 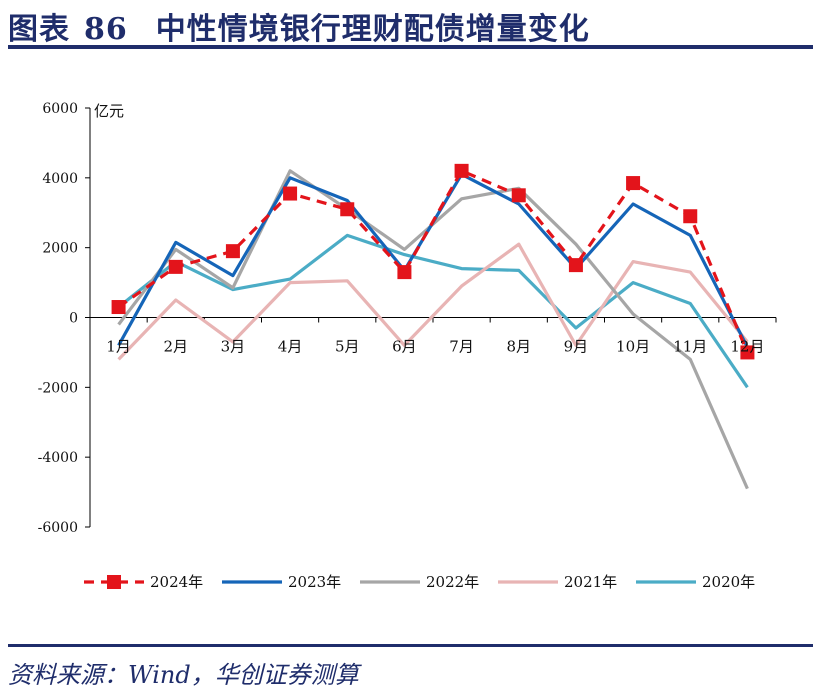 What do you see at coordinates (114, 582) in the screenshot?
I see `legend-marker` at bounding box center [114, 582].